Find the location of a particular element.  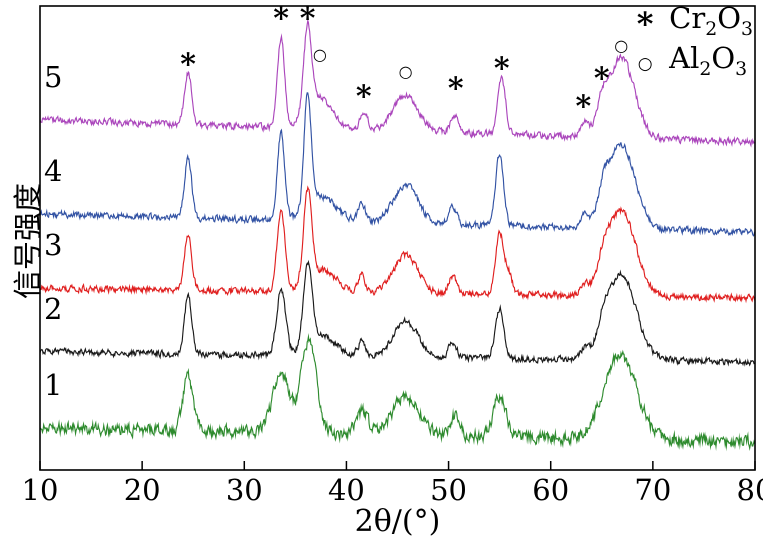

legend-item-al2o3: ○ Al2O3 is located at coordinates (693, 62).